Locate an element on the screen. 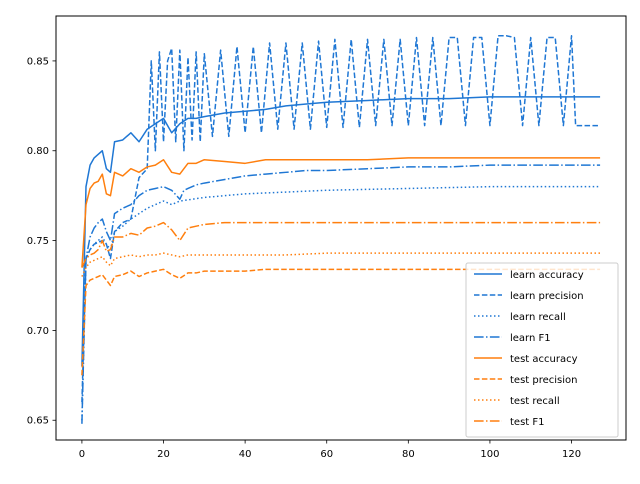 This screenshot has width=640, height=484. legend-box is located at coordinates (542, 350).